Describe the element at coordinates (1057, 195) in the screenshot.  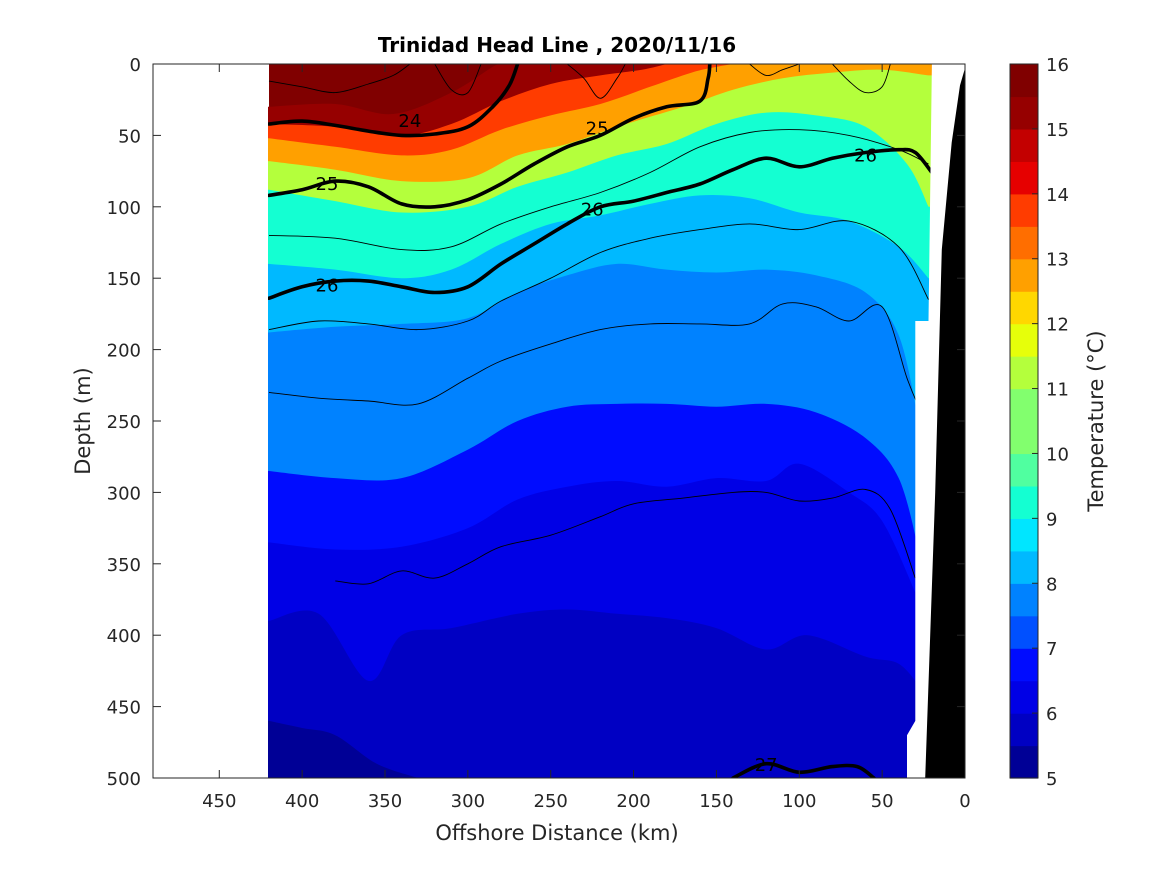
I see `colorbar-tick-label: 14` at that location.